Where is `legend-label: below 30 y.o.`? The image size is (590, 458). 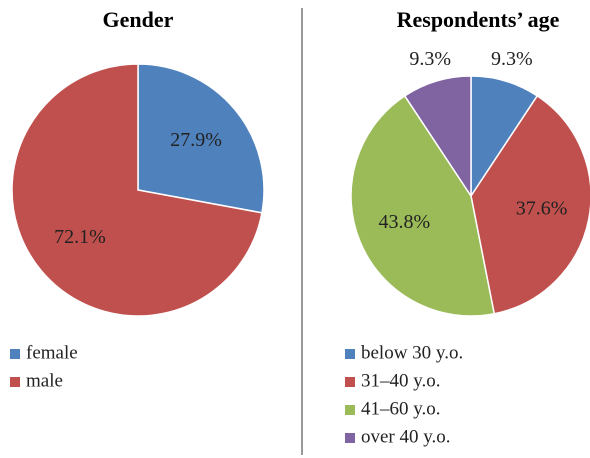 legend-label: below 30 y.o. is located at coordinates (412, 352).